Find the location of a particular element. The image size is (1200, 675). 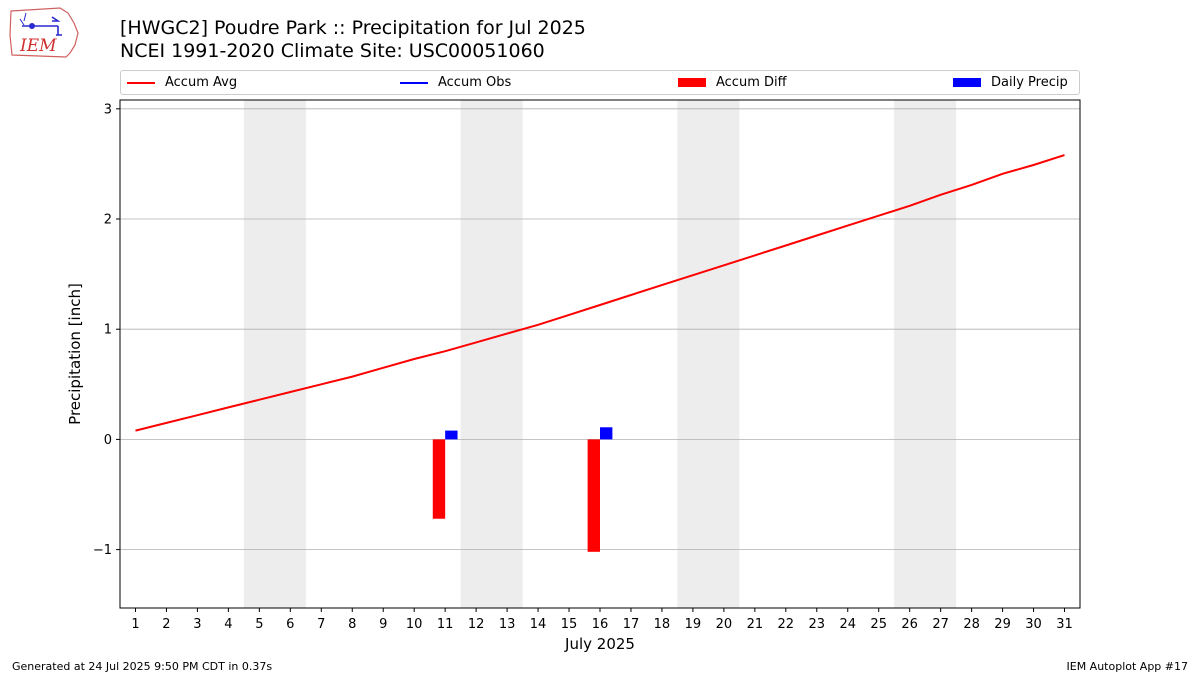

y-axis-label: Precipitation [inch] is located at coordinates (75, 354).